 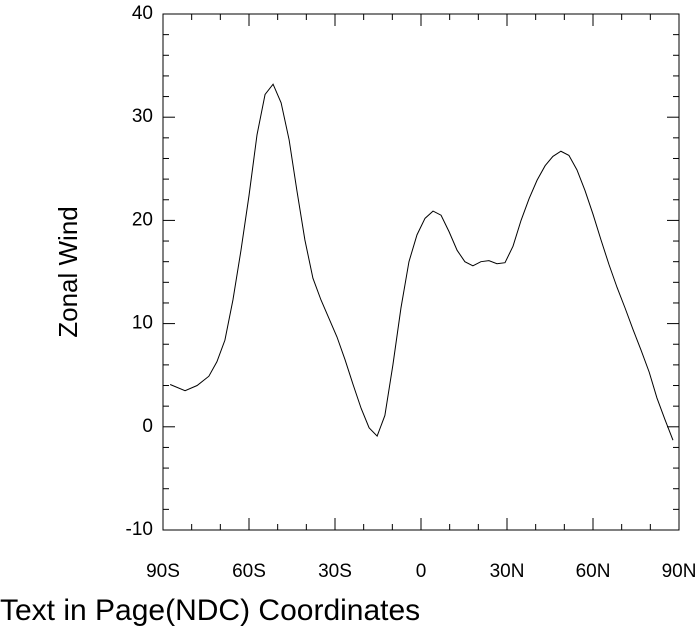 I want to click on y-tick-label: -10, so click(x=139, y=529).